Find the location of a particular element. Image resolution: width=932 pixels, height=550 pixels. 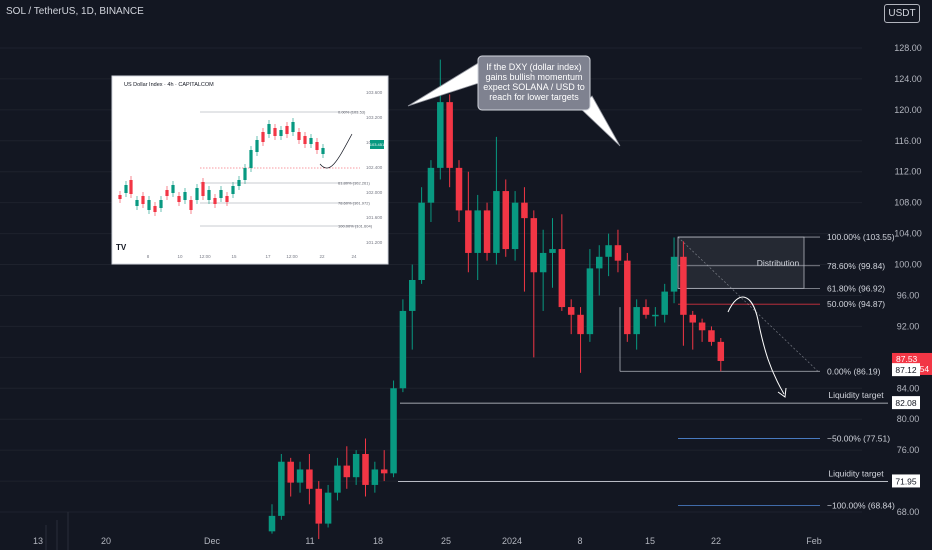

price-tick-label: 80.00 is located at coordinates (908, 419).